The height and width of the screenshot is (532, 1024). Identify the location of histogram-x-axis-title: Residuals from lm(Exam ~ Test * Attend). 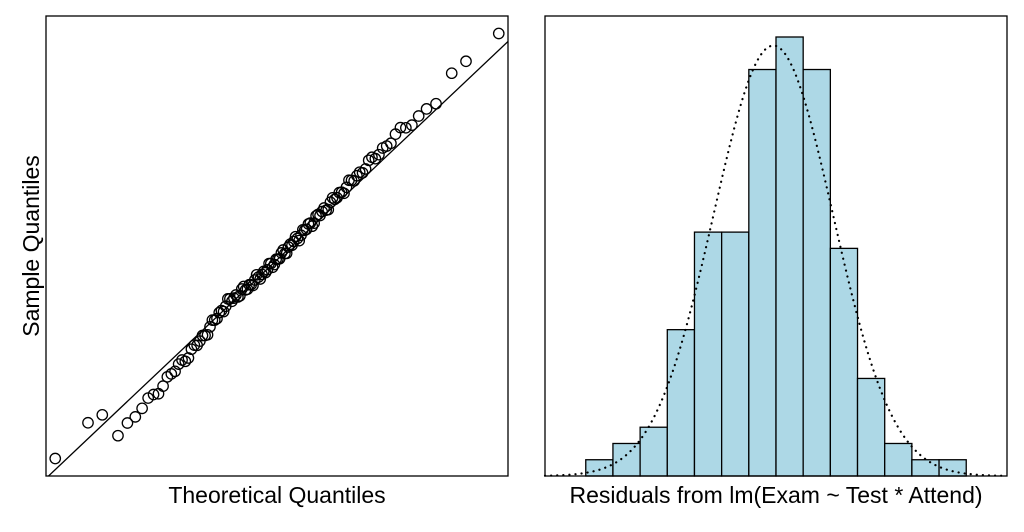
(775, 495).